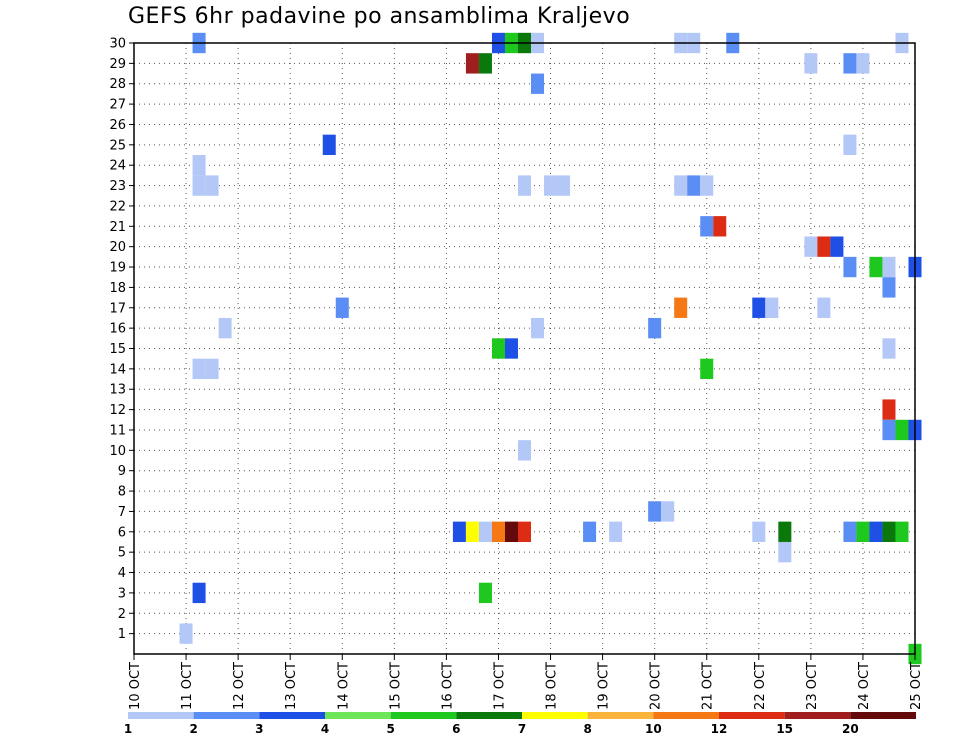 The image size is (960, 742). What do you see at coordinates (812, 686) in the screenshot?
I see `x-tick-label: 23 OCT` at bounding box center [812, 686].